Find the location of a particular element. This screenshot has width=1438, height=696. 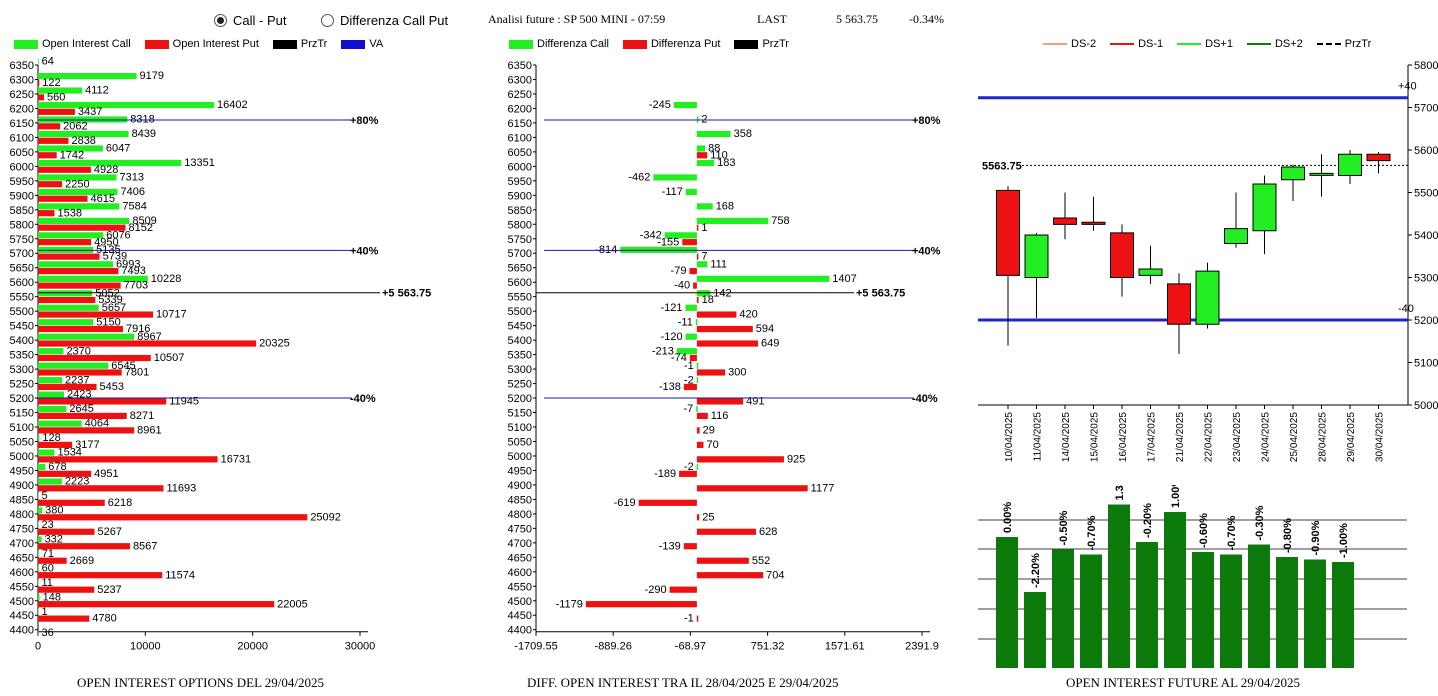

legend-panel3-item: DS-2 is located at coordinates (1069, 44).